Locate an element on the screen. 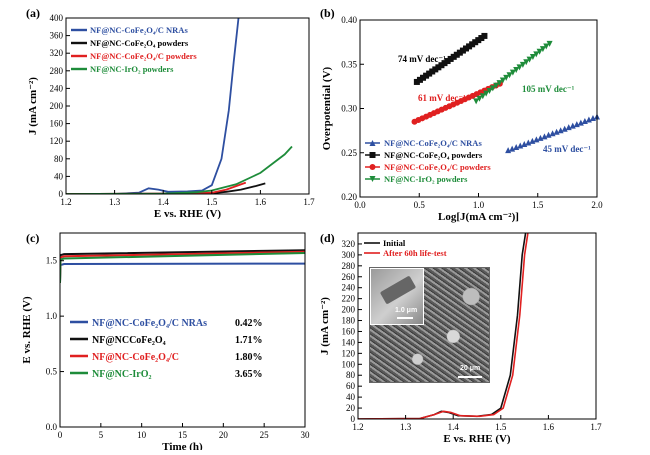  panel-b-legend-label-2: NF@NC-CoFe₂O₄/C powders is located at coordinates (437, 167).